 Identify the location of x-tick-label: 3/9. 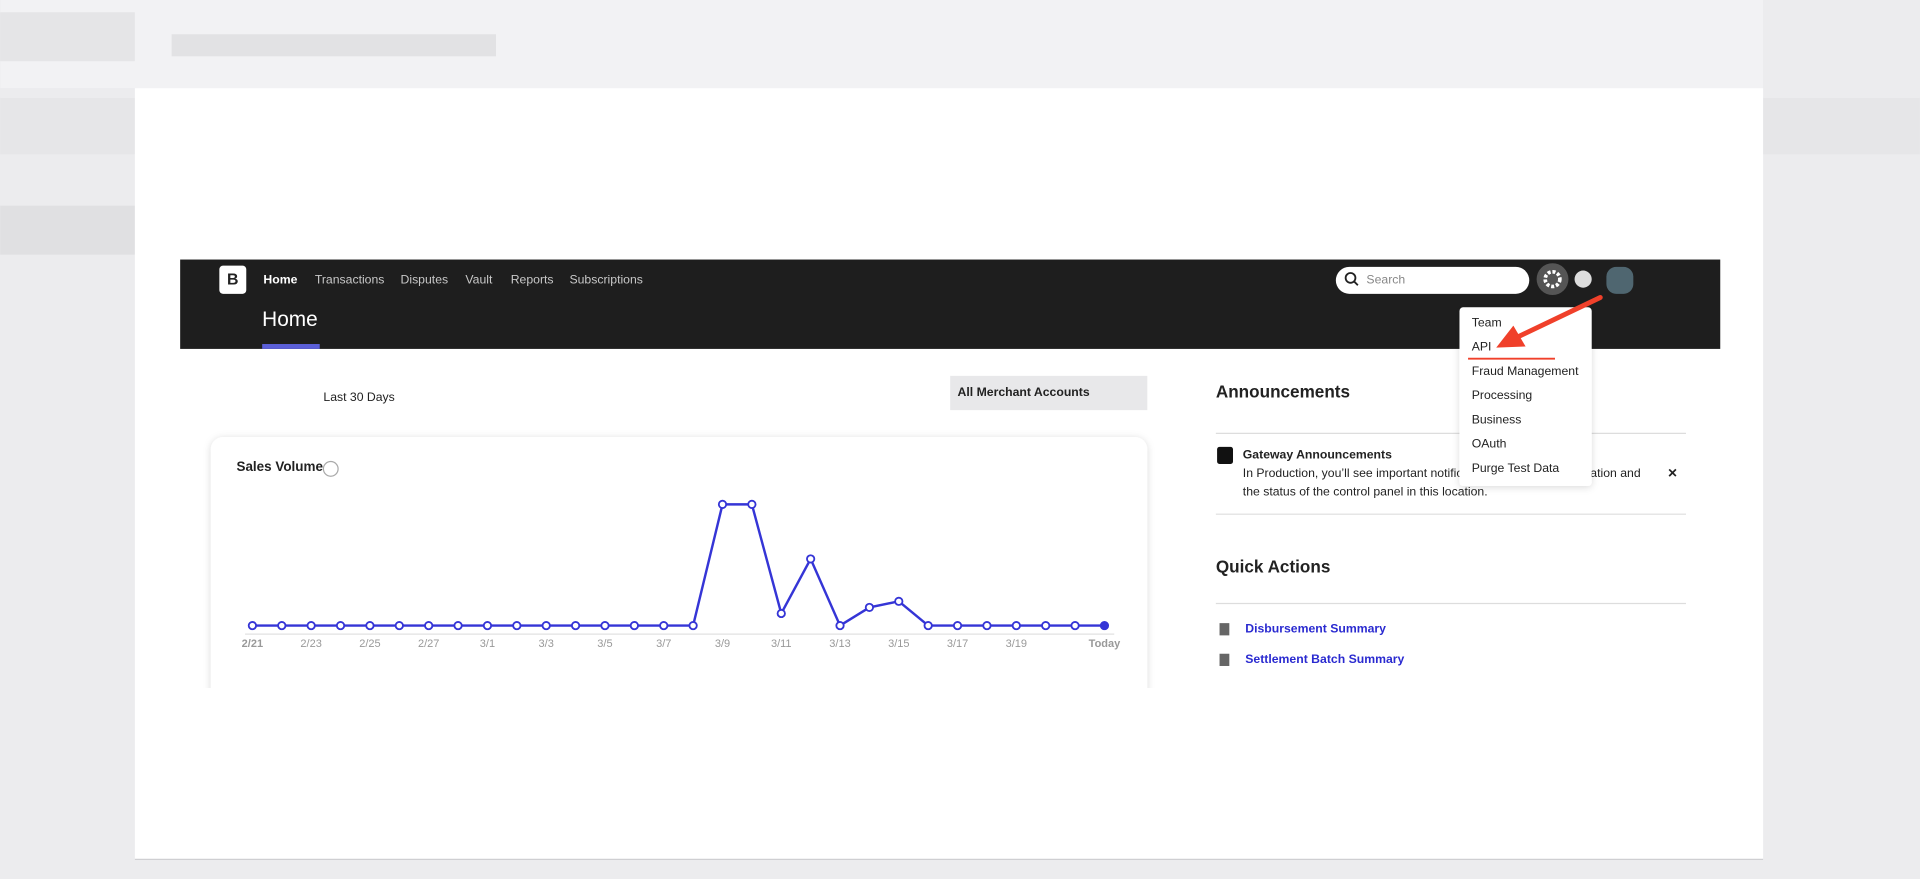
(722, 644).